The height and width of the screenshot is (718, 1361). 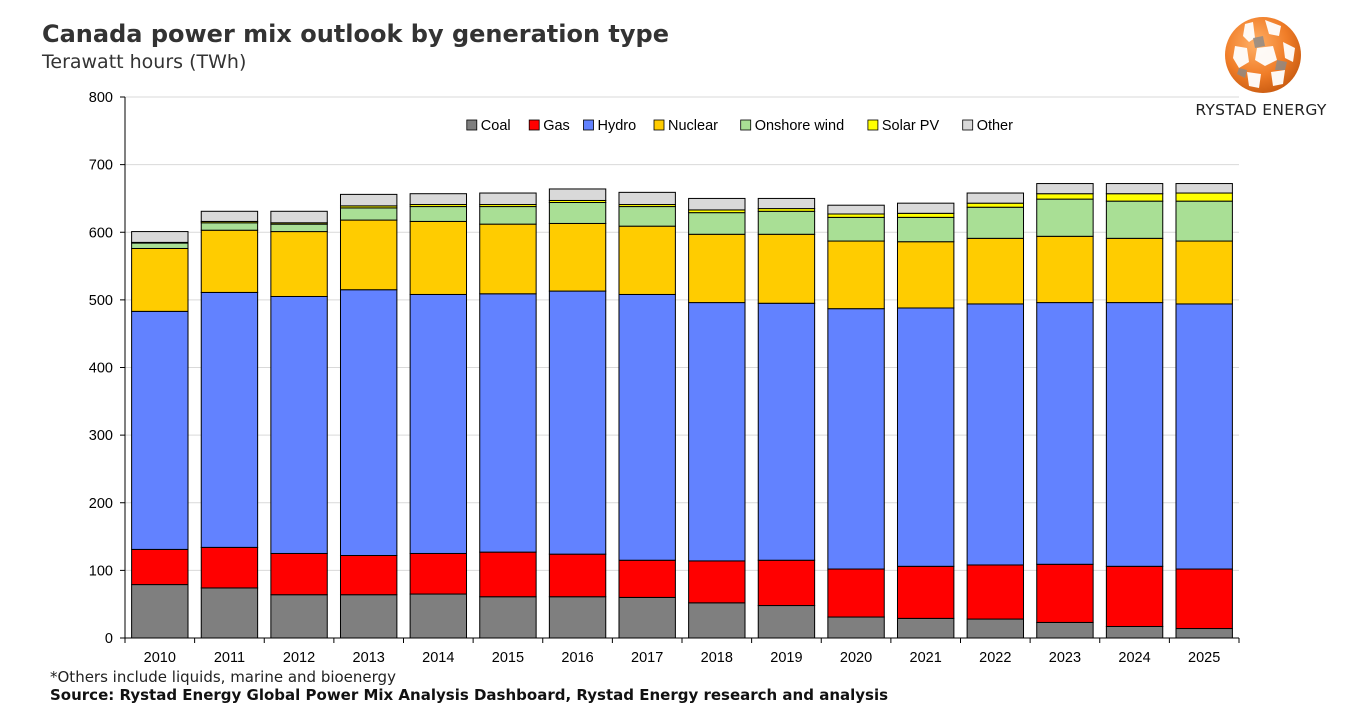 What do you see at coordinates (1134, 219) in the screenshot?
I see `bar-segment-onshore-wind-2024` at bounding box center [1134, 219].